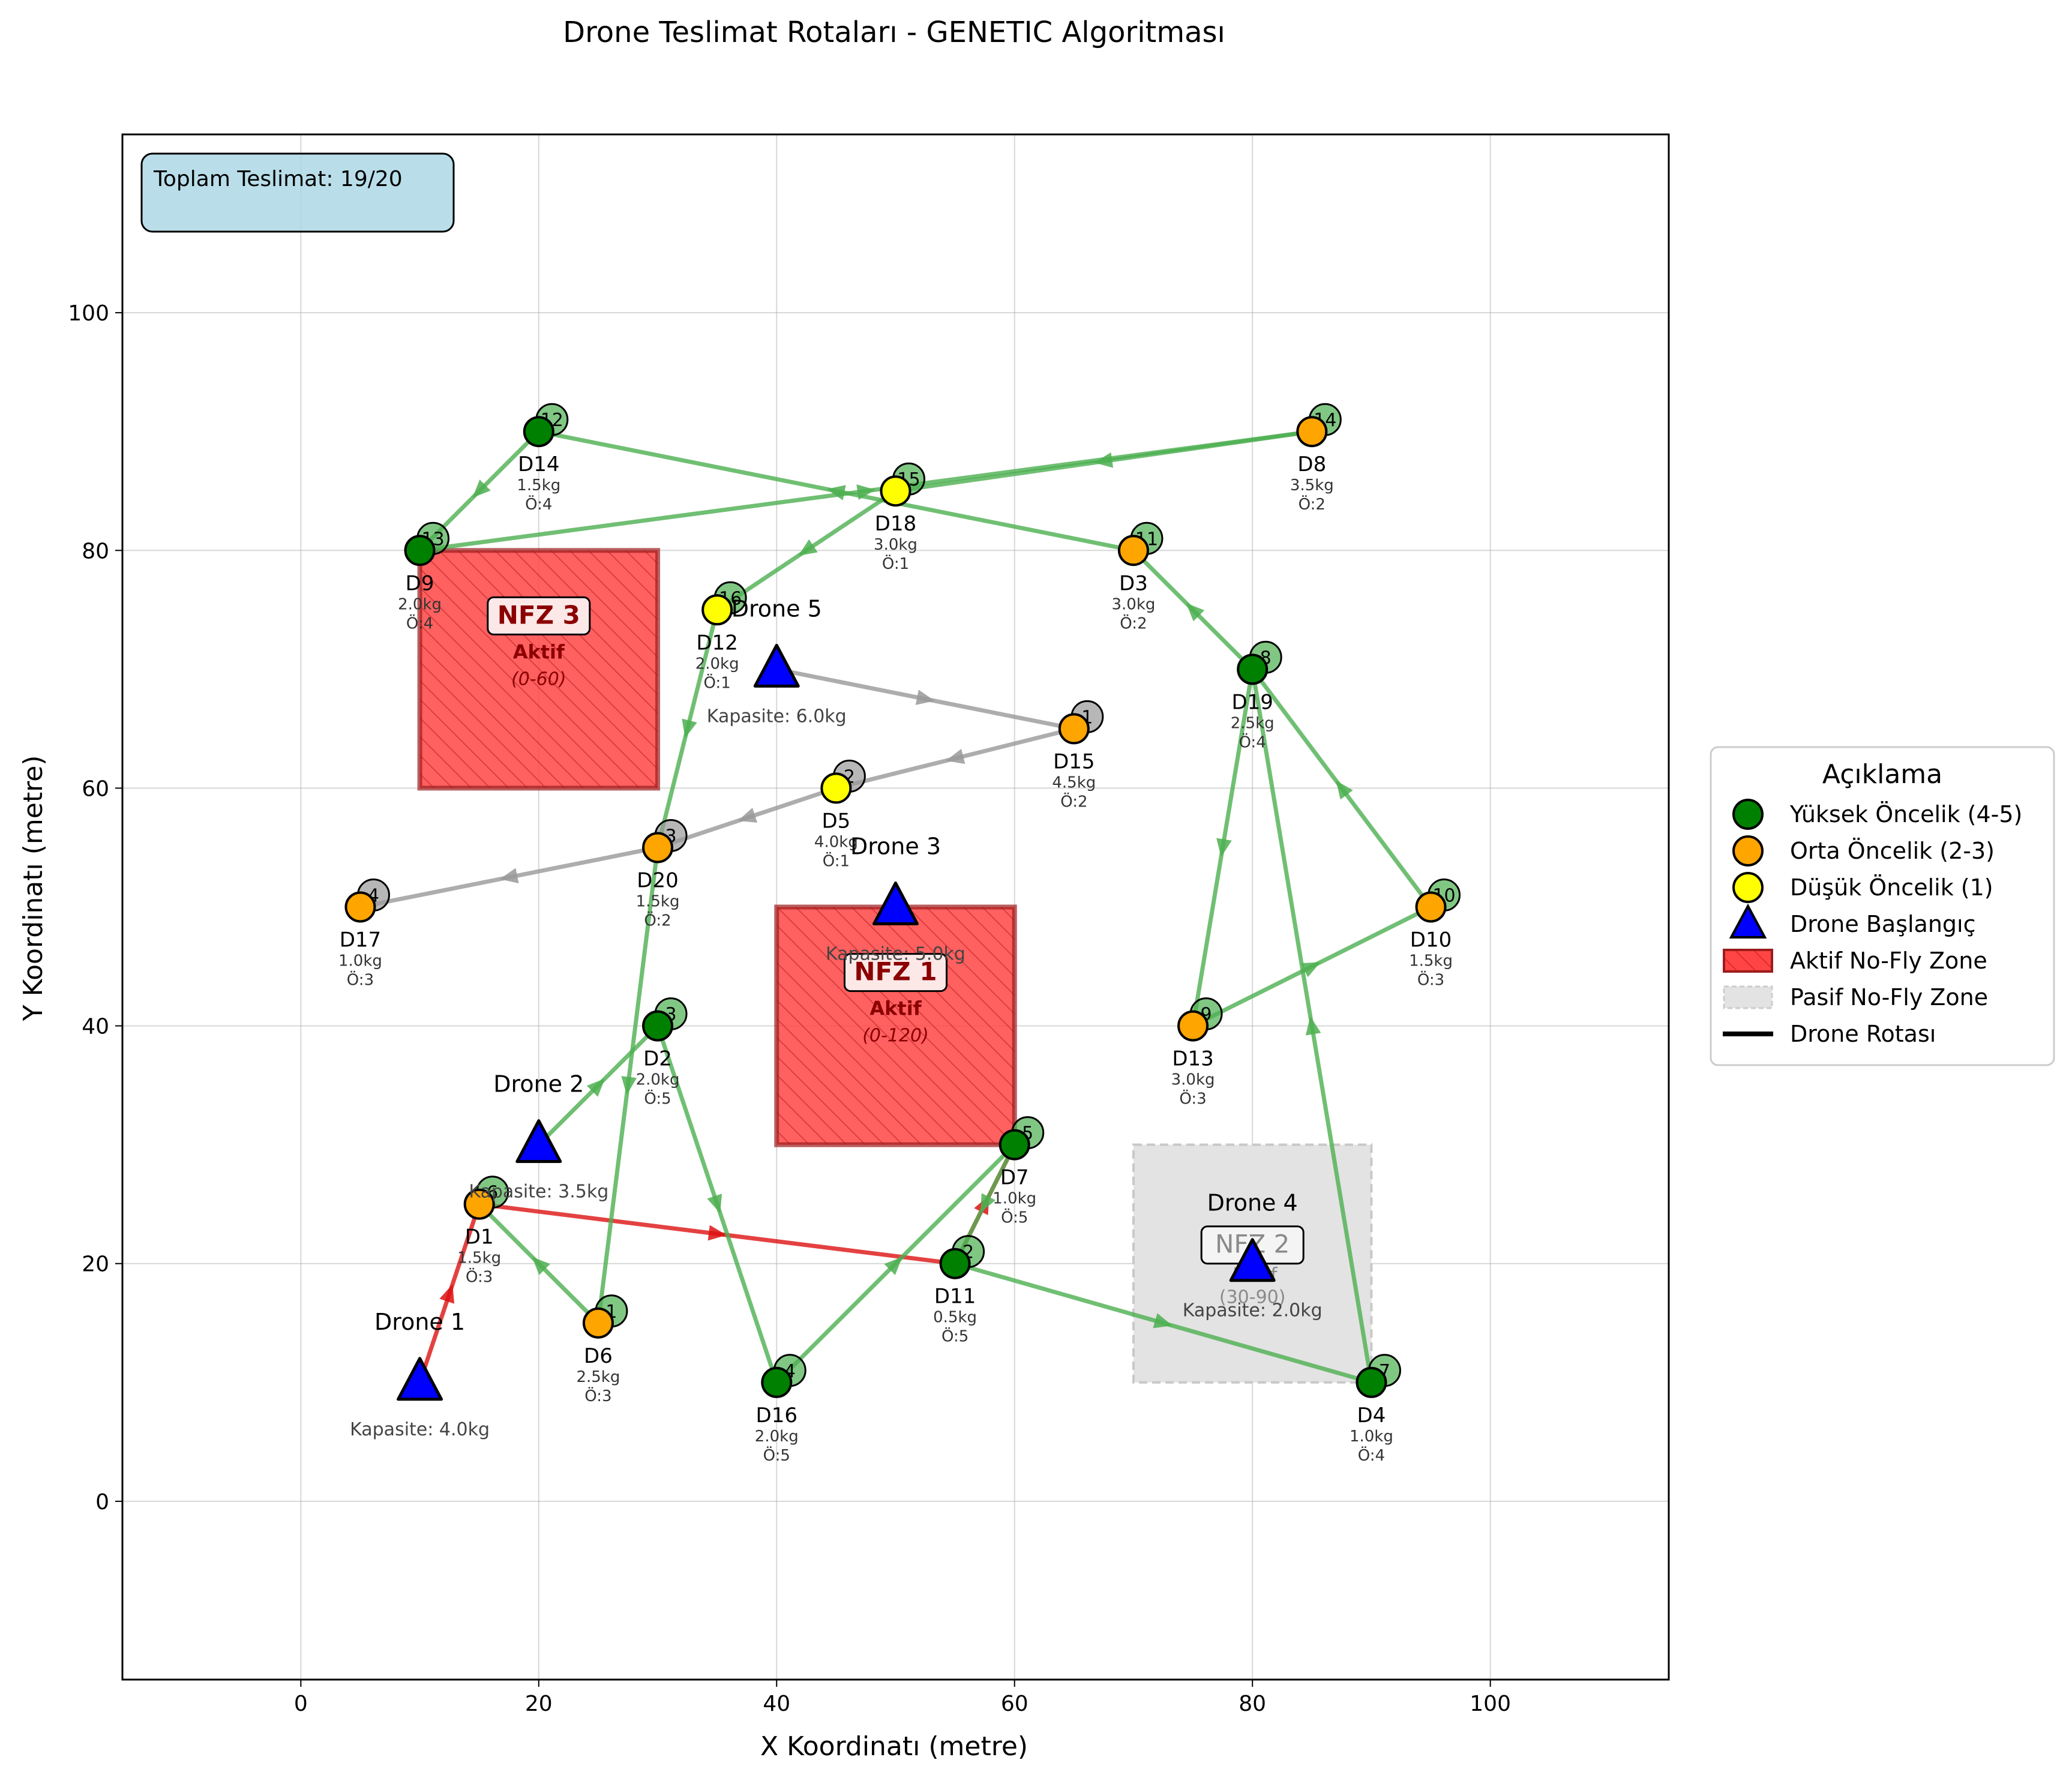  What do you see at coordinates (538, 1084) in the screenshot?
I see `drone-name: Drone 2` at bounding box center [538, 1084].